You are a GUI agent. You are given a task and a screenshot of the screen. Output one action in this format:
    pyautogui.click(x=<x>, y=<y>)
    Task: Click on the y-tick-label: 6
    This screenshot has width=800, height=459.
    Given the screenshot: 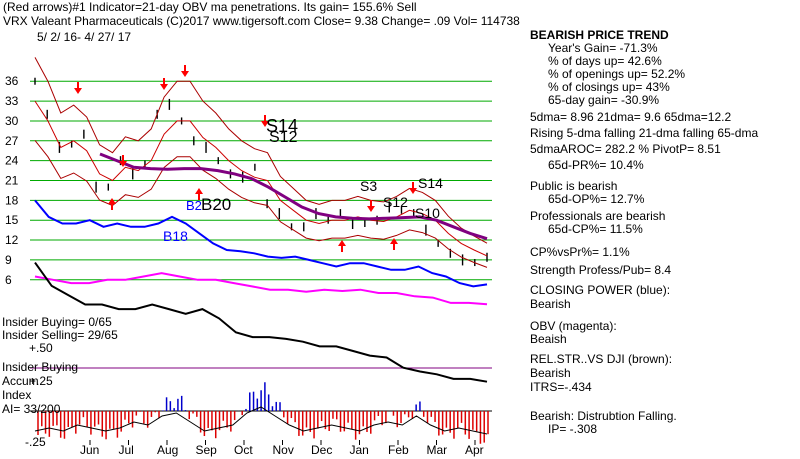 What is the action you would take?
    pyautogui.click(x=8, y=280)
    